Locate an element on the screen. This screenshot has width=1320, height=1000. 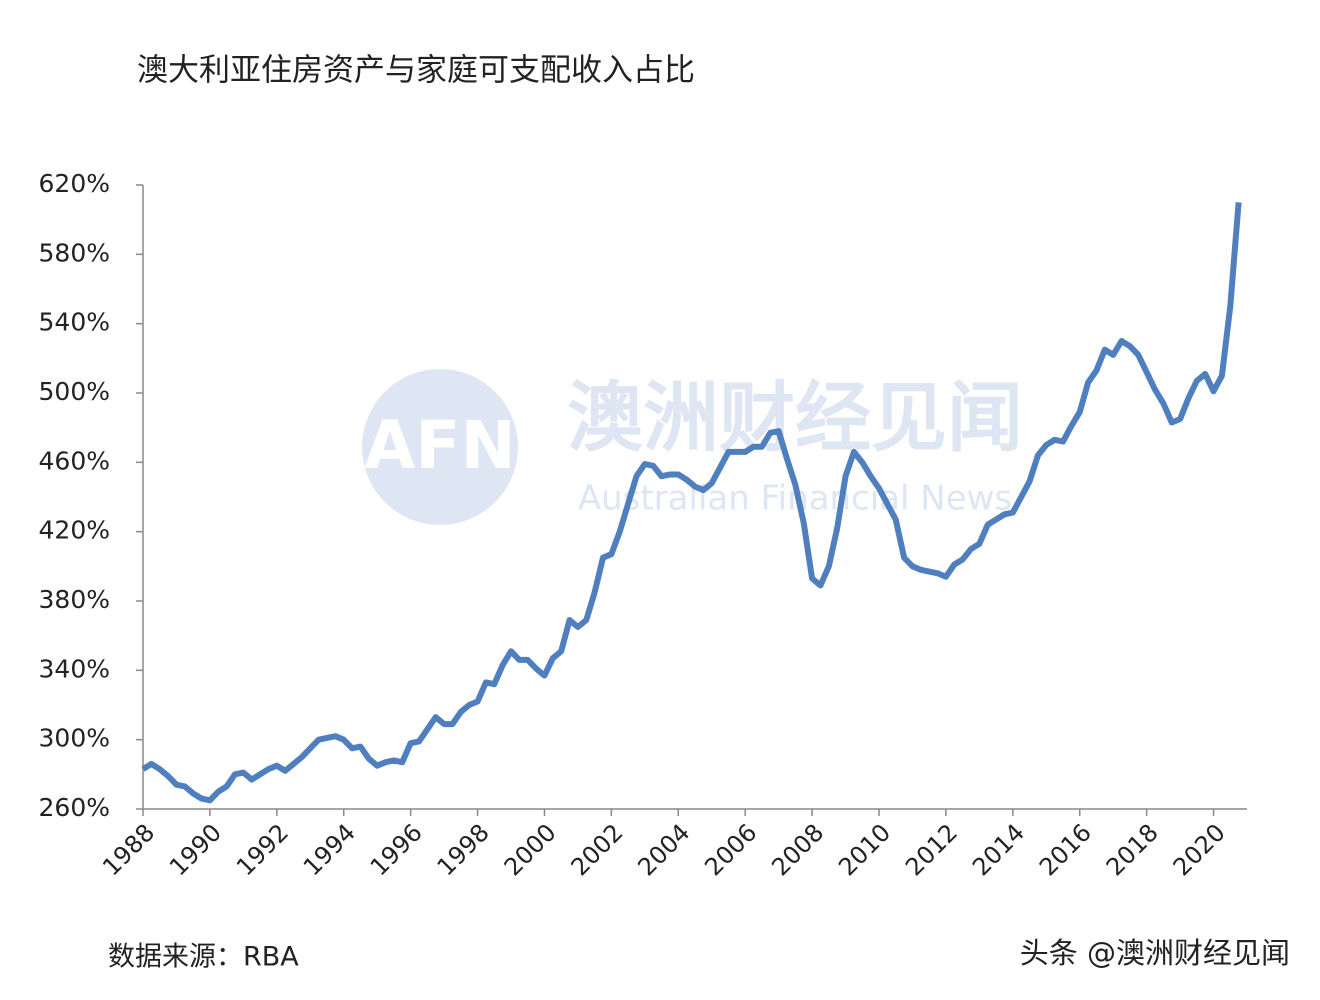
x-tick-label: 2002 is located at coordinates (597, 849).